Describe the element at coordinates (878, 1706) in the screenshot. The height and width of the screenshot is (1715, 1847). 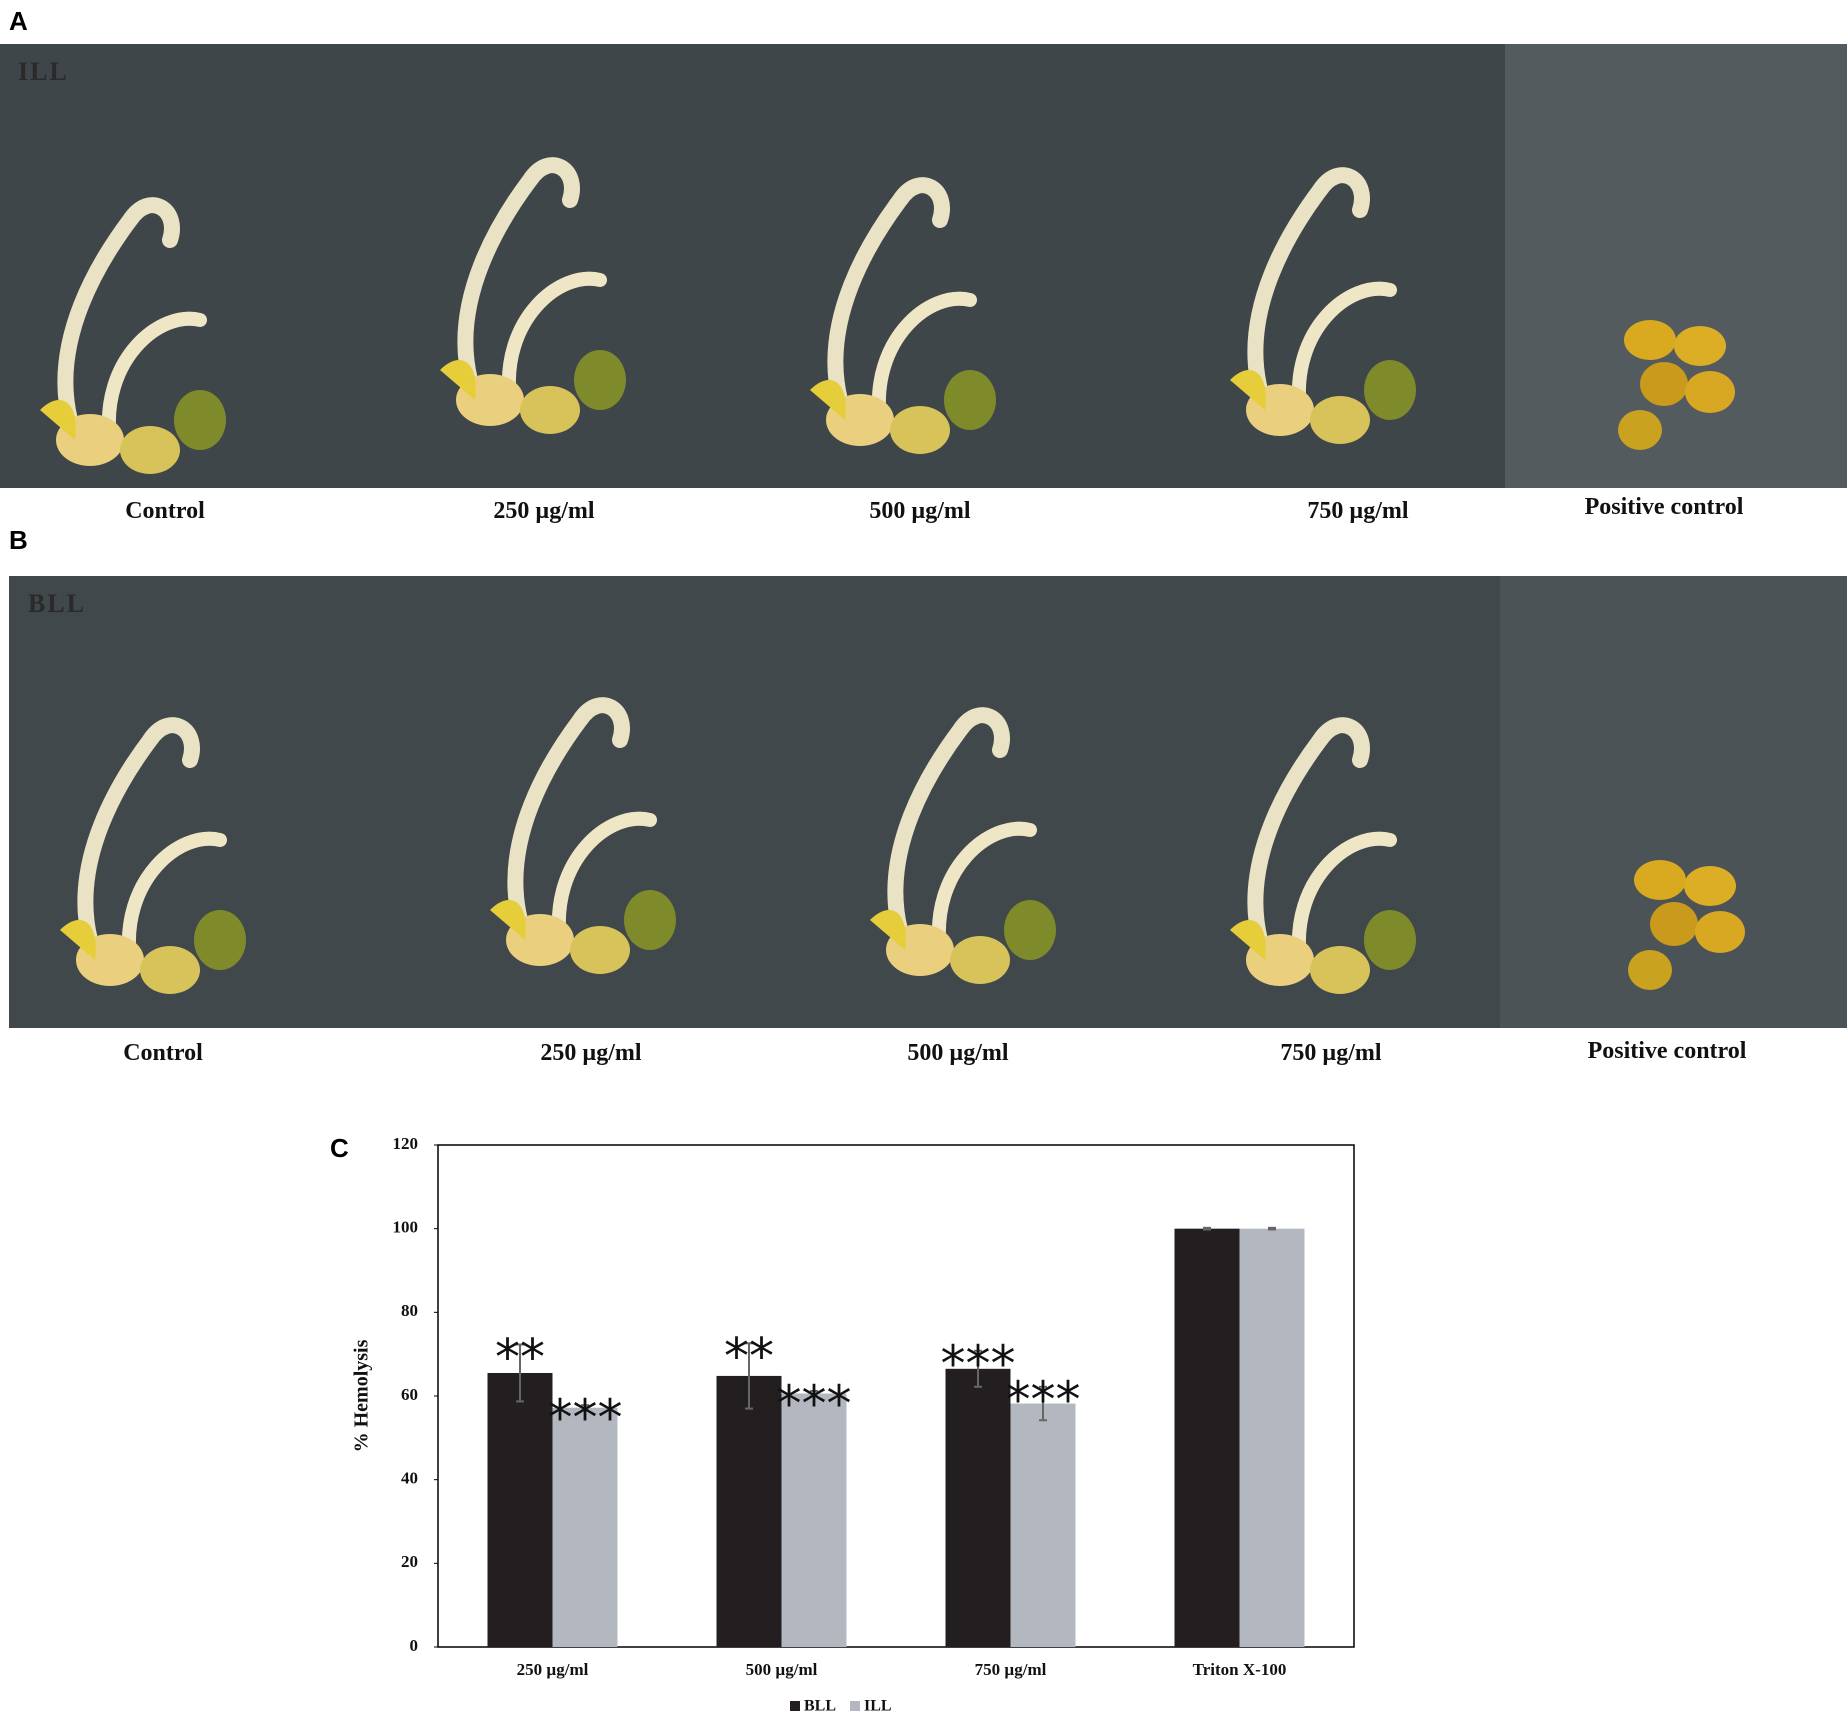
I see `legend-label: ILL` at that location.